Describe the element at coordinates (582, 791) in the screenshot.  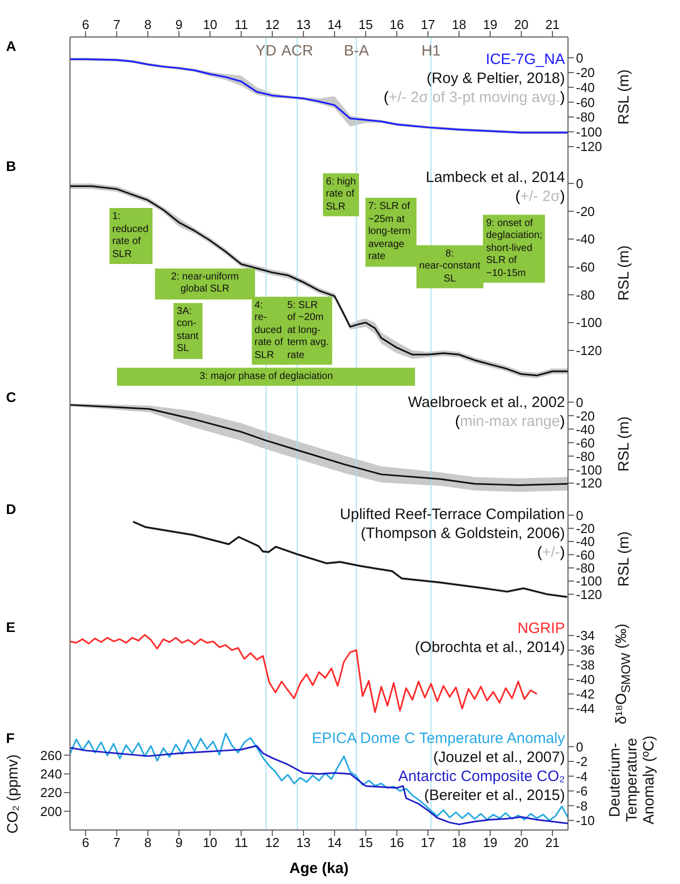
I see `y2-tick-label: -6` at that location.